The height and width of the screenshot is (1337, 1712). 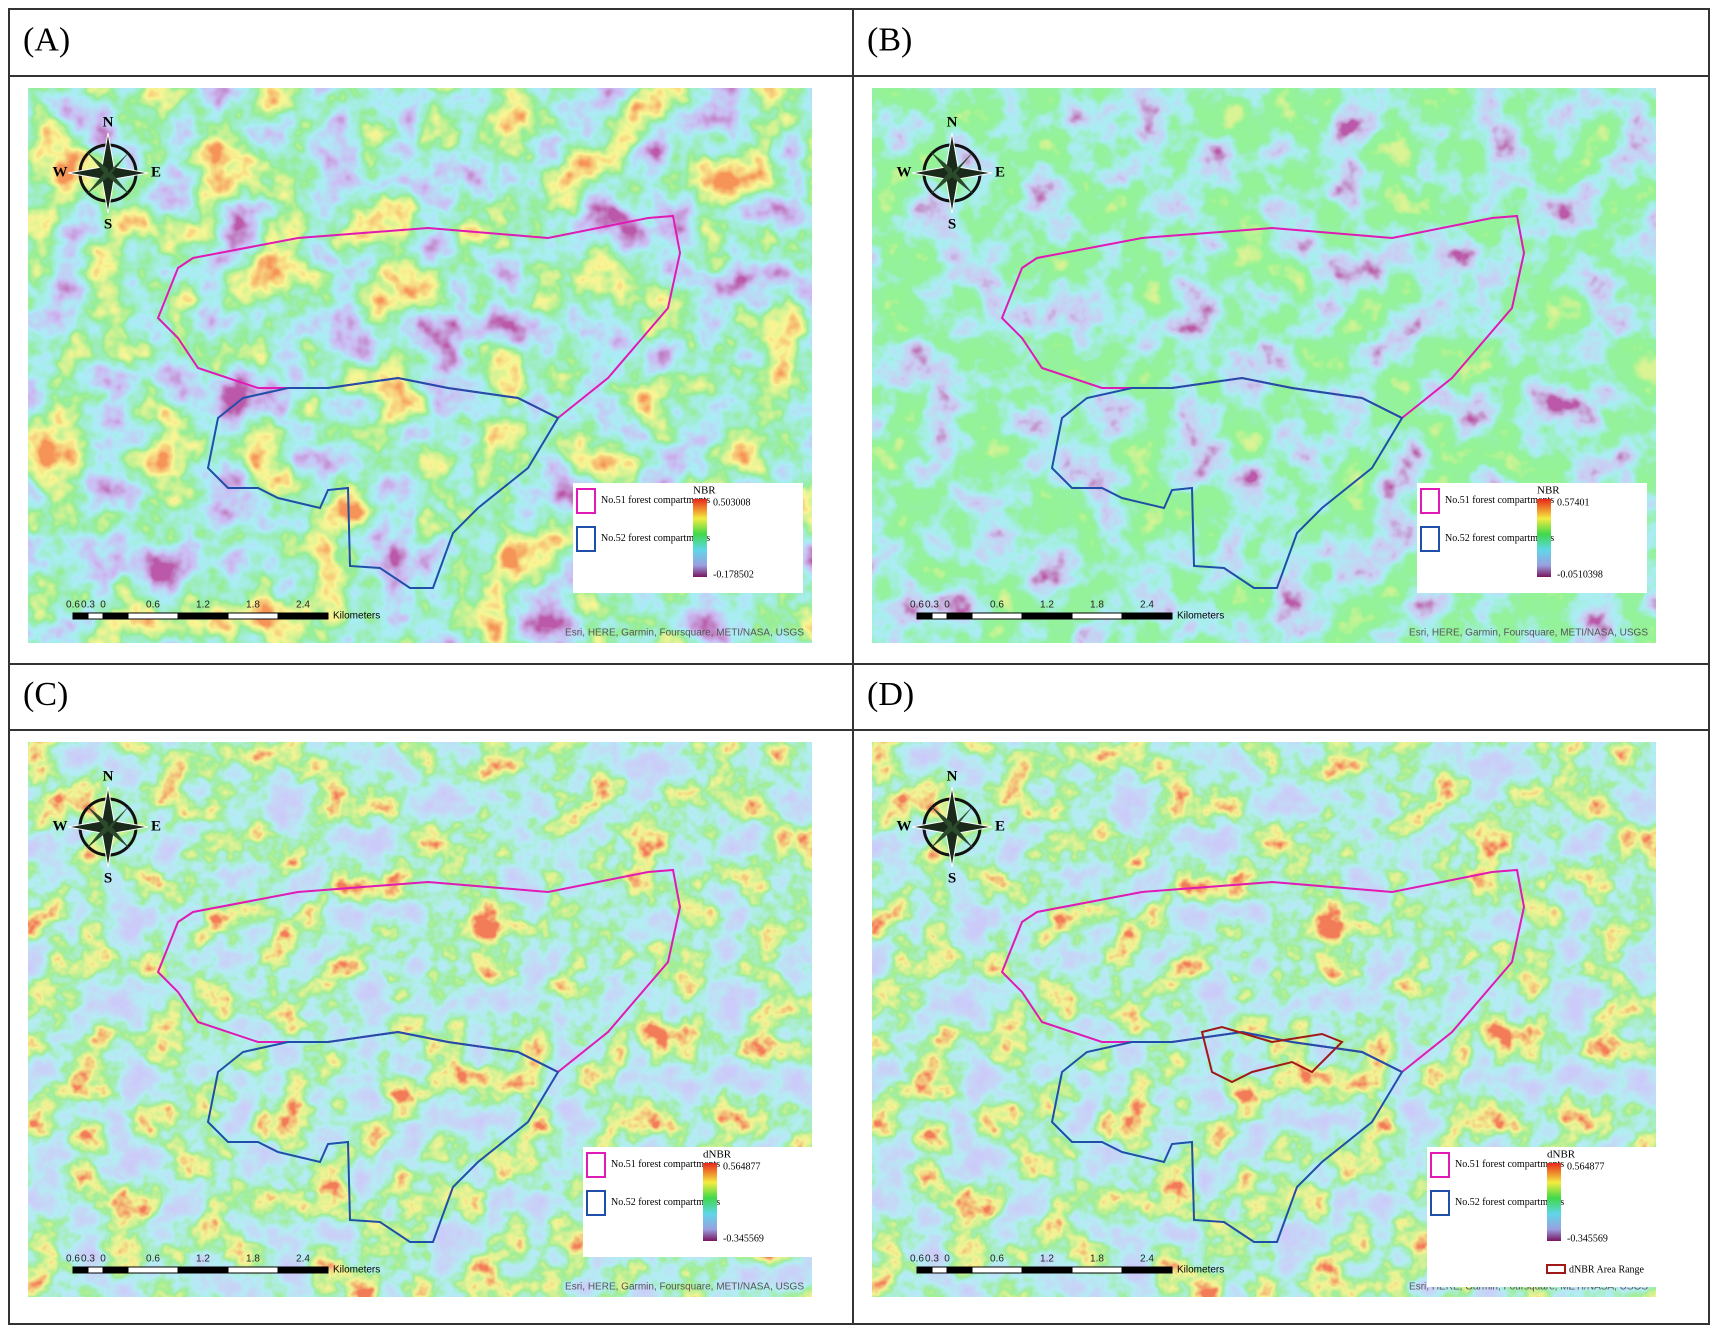 I want to click on range-swatch, so click(x=1556, y=1269).